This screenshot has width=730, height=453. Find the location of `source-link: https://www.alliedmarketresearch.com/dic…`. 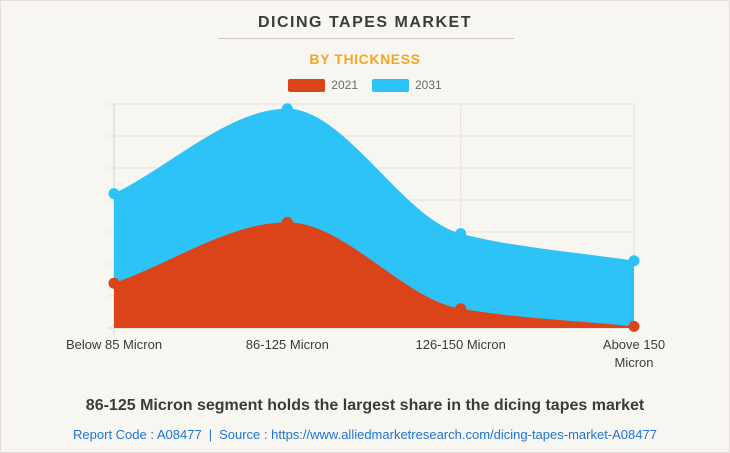

source-link: https://www.alliedmarketresearch.com/dic… is located at coordinates (464, 434).